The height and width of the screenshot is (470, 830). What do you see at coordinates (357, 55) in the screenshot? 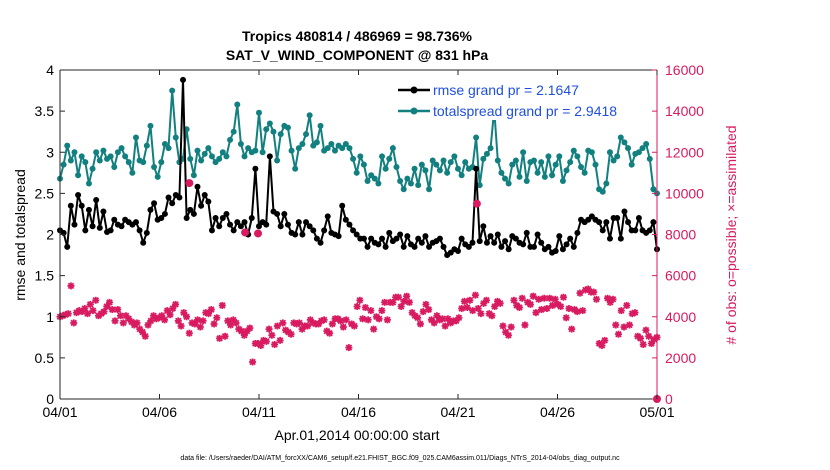
I see `chart-subtitle: SAT_V_WIND_COMPONENT @ 831 hPa` at bounding box center [357, 55].